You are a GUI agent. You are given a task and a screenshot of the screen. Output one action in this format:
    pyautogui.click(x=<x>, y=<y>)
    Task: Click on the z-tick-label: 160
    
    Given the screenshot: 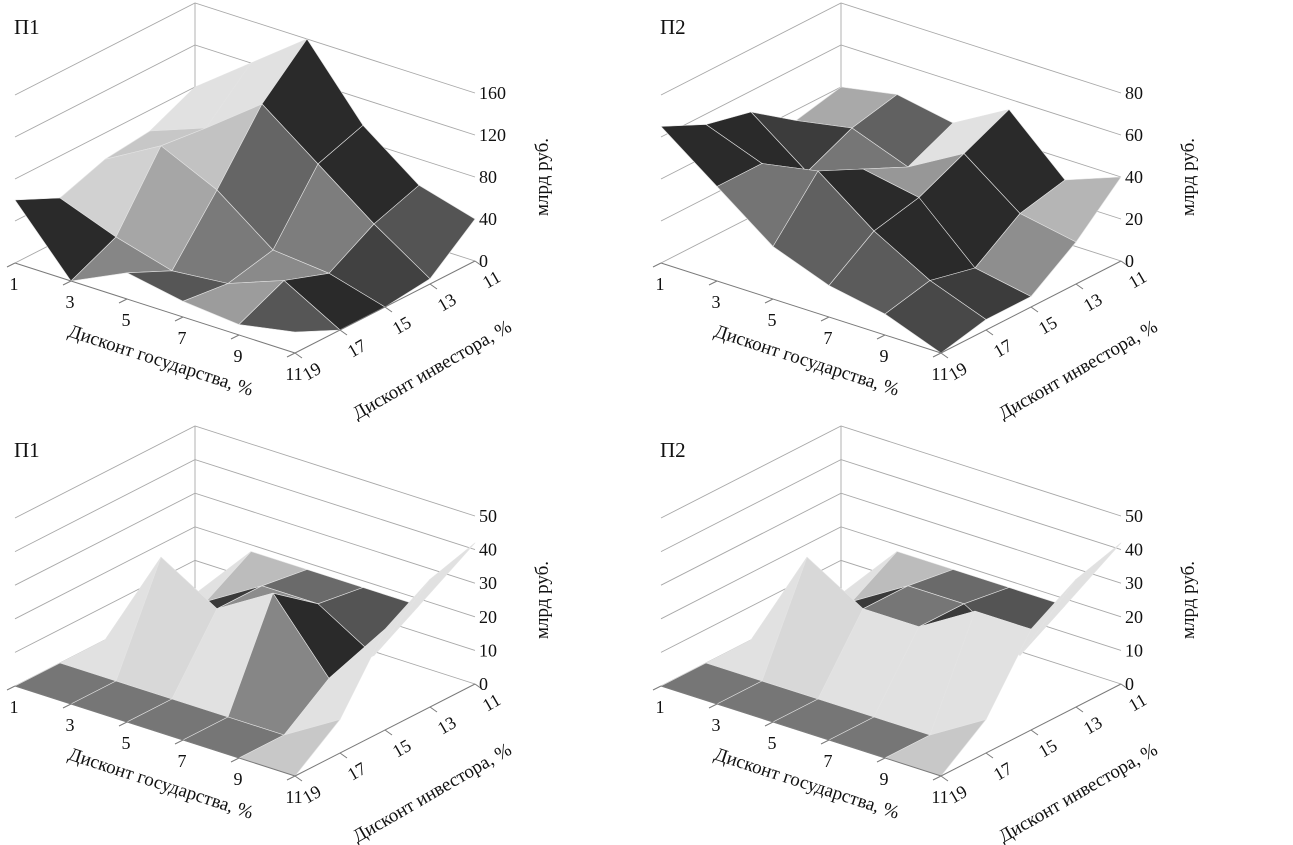 What is the action you would take?
    pyautogui.click(x=492, y=93)
    